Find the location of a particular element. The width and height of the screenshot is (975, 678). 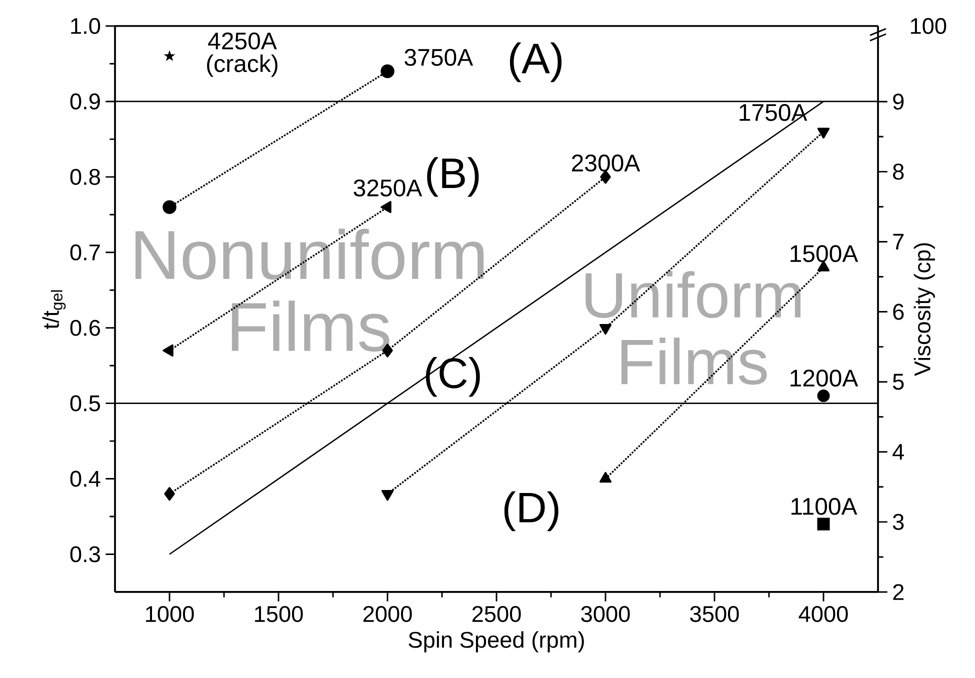

x-tick-label: 4000 is located at coordinates (823, 614).